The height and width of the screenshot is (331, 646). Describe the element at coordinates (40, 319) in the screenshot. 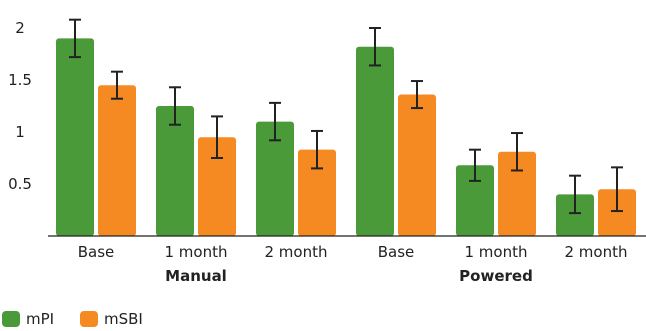

I see `legend-label: mPI` at that location.